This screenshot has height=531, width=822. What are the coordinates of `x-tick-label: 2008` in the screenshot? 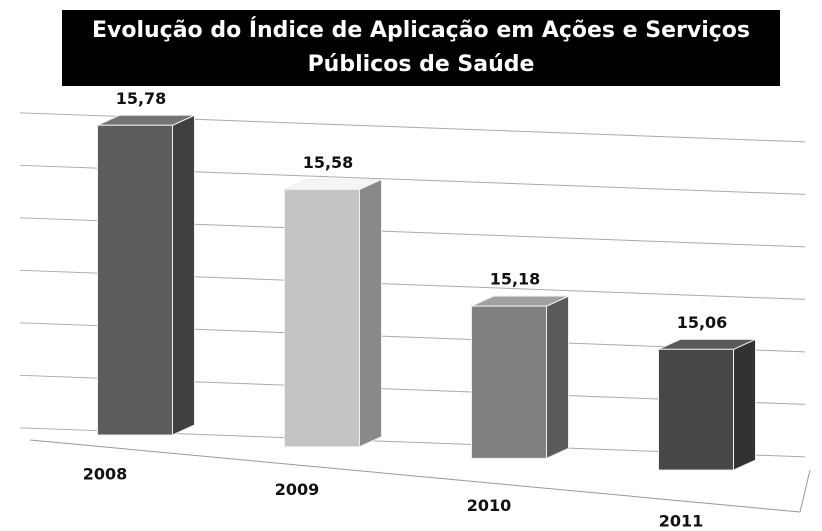 It's located at (105, 474).